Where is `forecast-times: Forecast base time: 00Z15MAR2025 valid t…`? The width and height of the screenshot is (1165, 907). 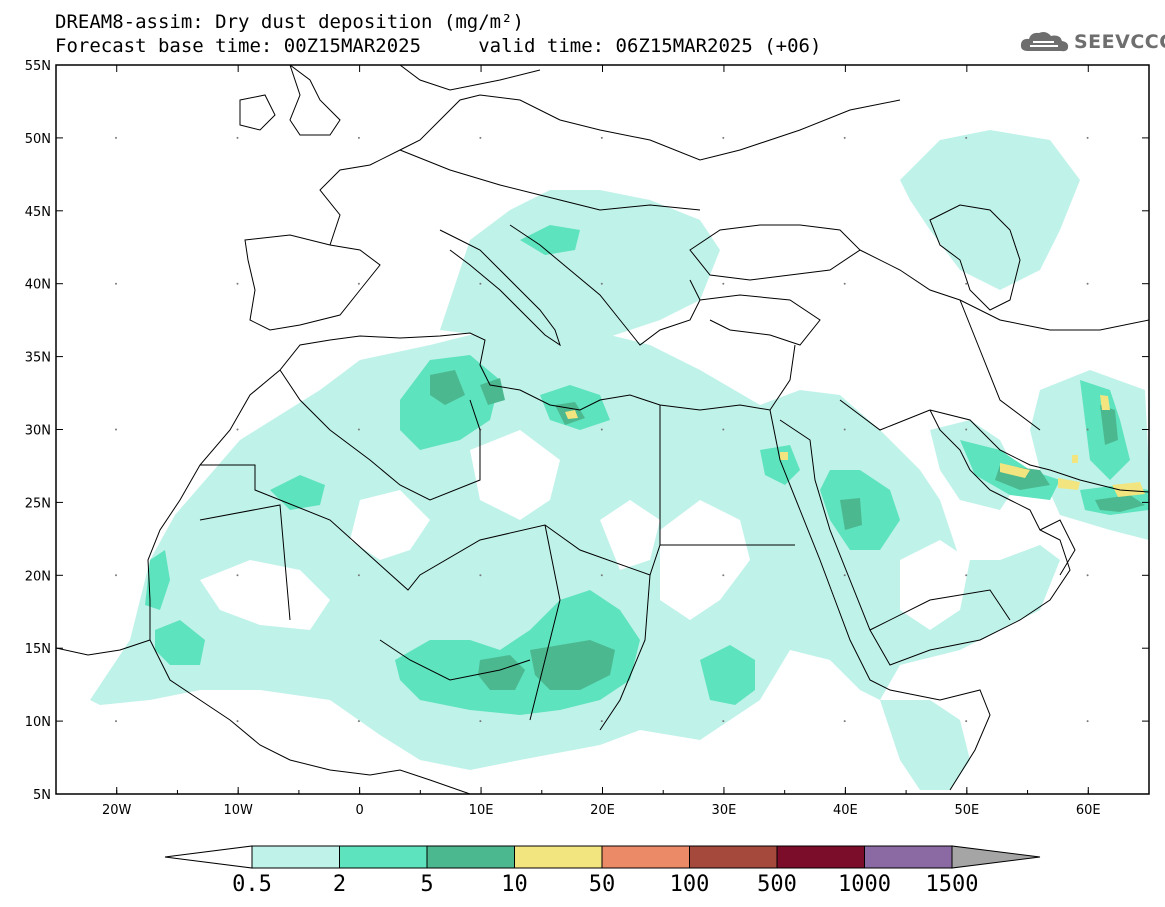
forecast-times: Forecast base time: 00Z15MAR2025 valid t… is located at coordinates (438, 46).